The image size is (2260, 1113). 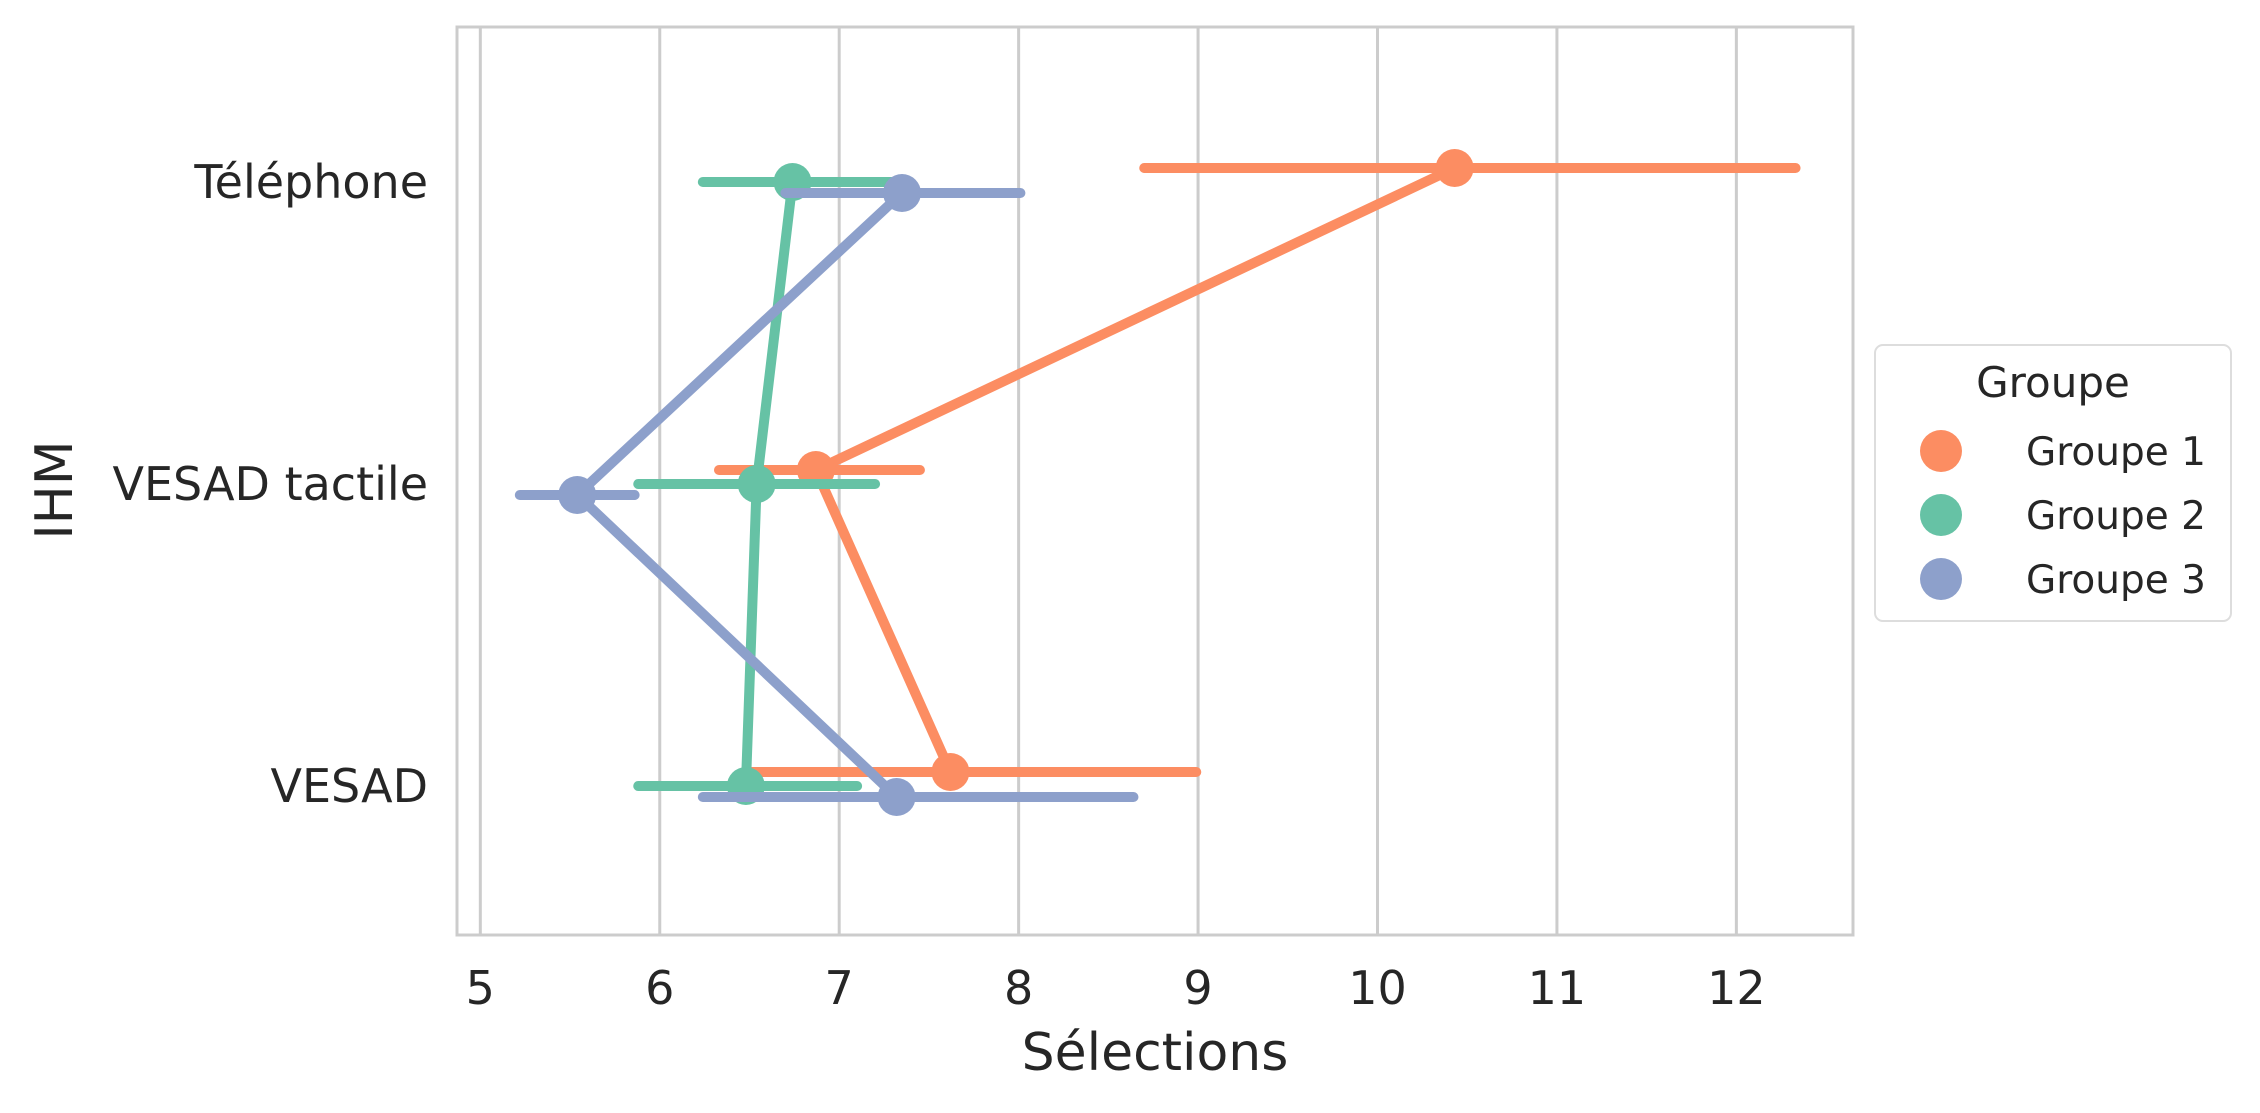 I want to click on x-tick-label: 7, so click(x=839, y=988).